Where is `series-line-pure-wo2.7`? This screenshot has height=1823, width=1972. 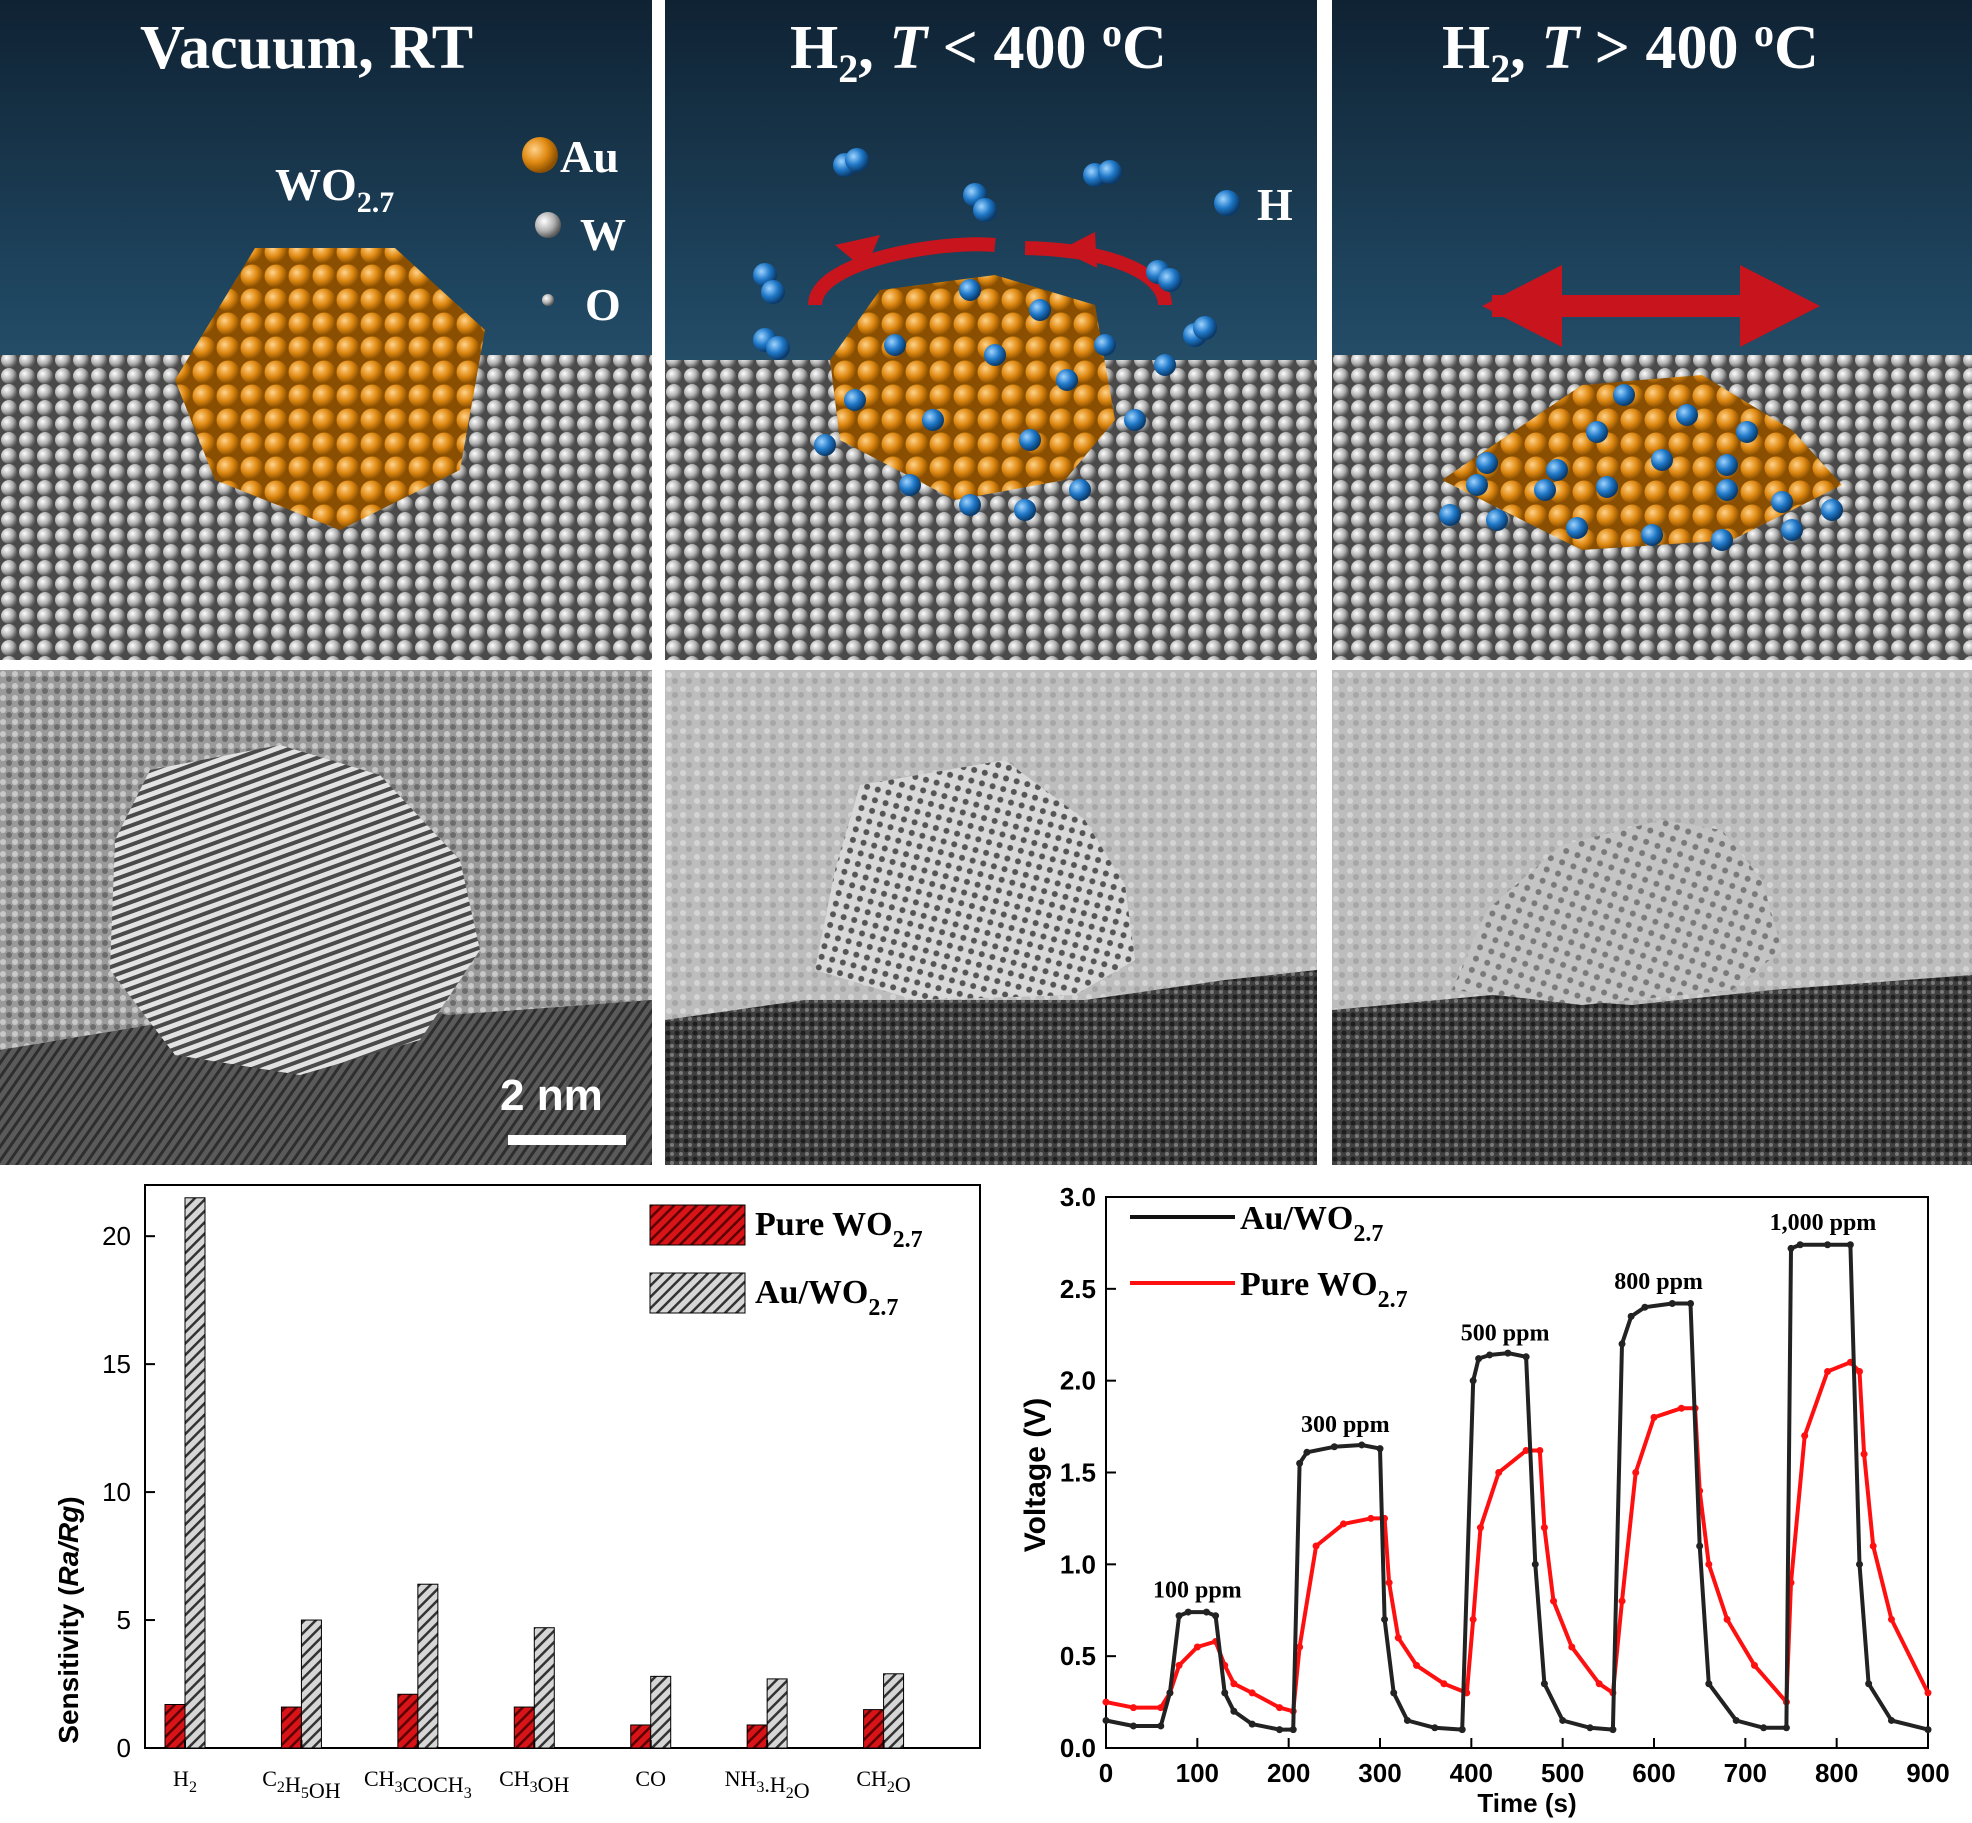 series-line-pure-wo2.7 is located at coordinates (1517, 1537).